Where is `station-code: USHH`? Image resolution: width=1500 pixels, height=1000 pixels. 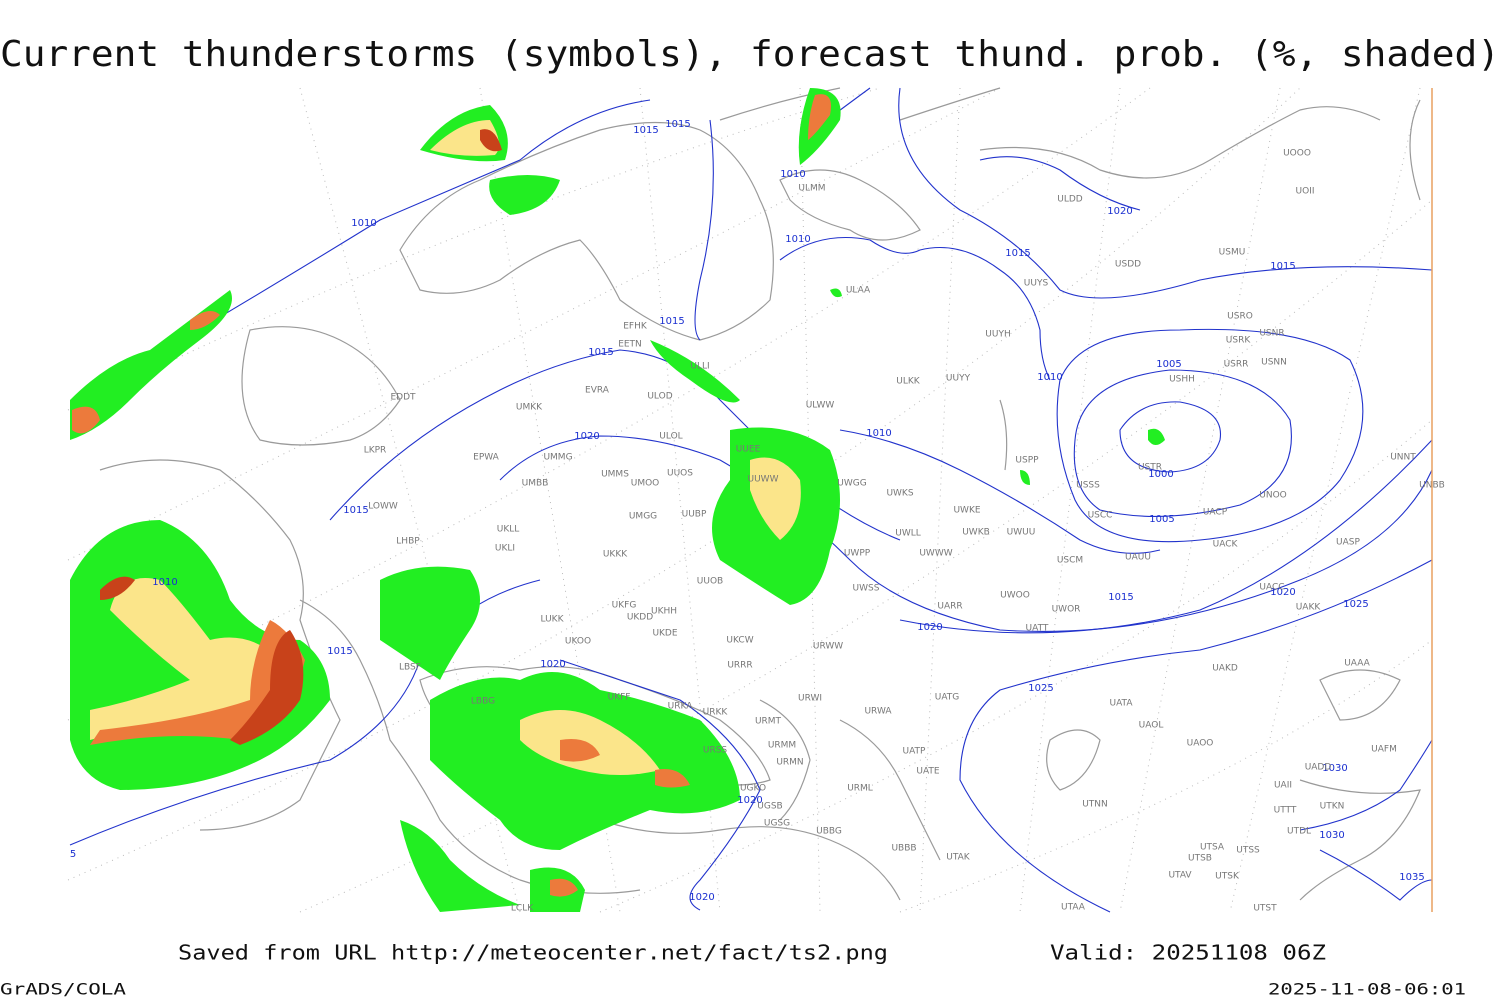 station-code: USHH is located at coordinates (1182, 380).